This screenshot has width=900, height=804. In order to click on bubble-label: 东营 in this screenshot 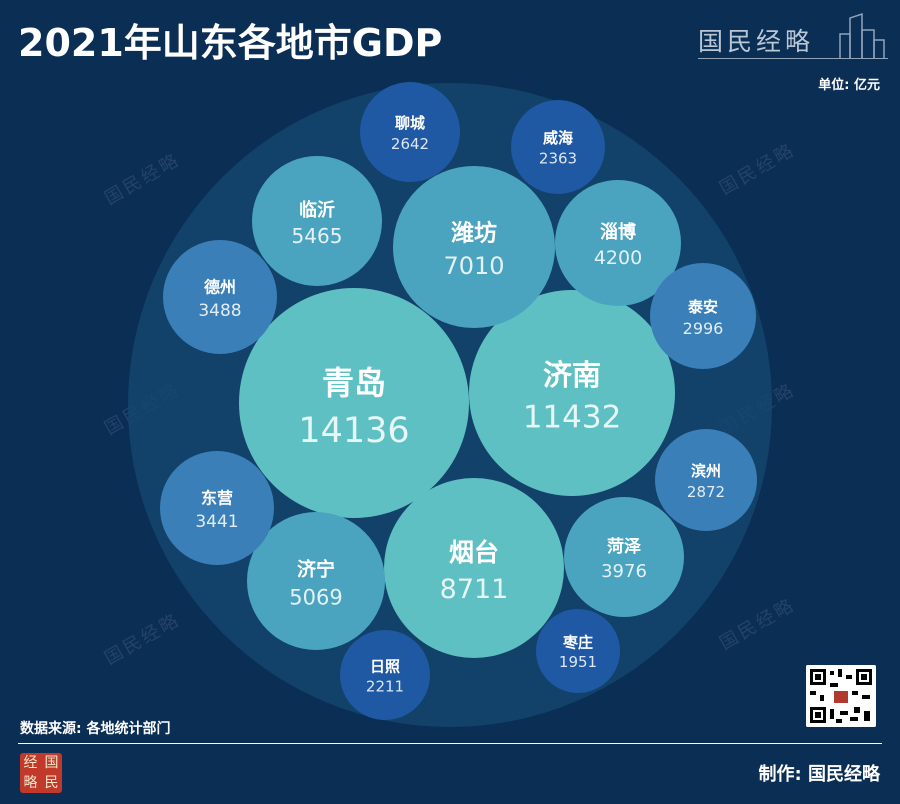, I will do `click(217, 497)`.